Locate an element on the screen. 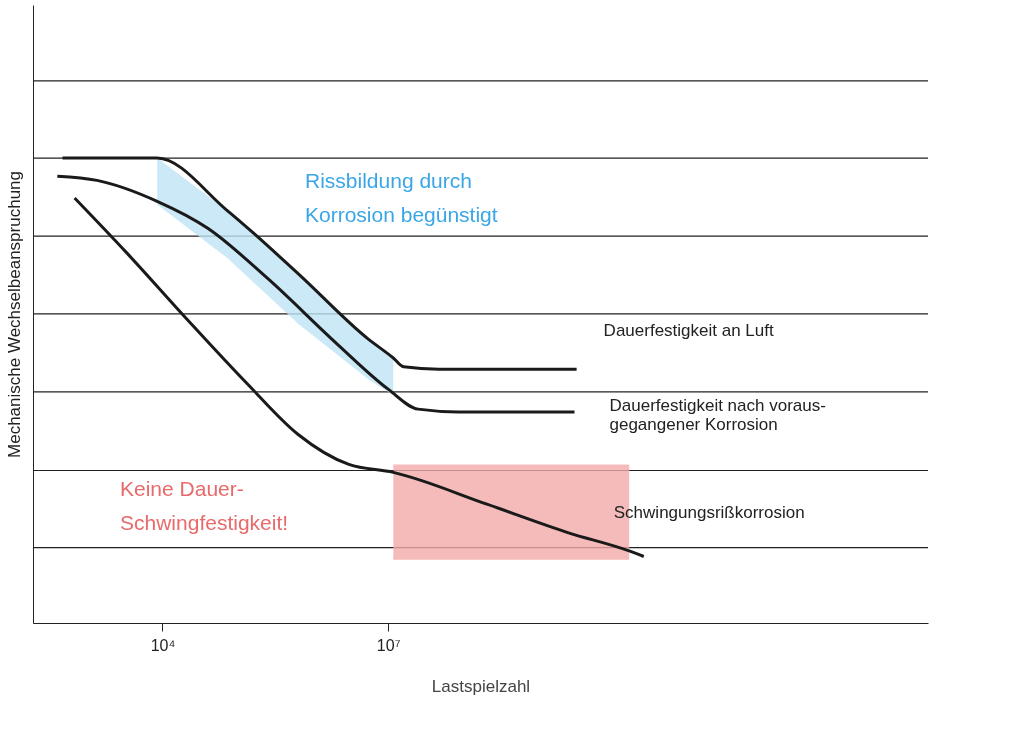 This screenshot has height=740, width=1024. x-tick-label: 10⁴ is located at coordinates (163, 645).